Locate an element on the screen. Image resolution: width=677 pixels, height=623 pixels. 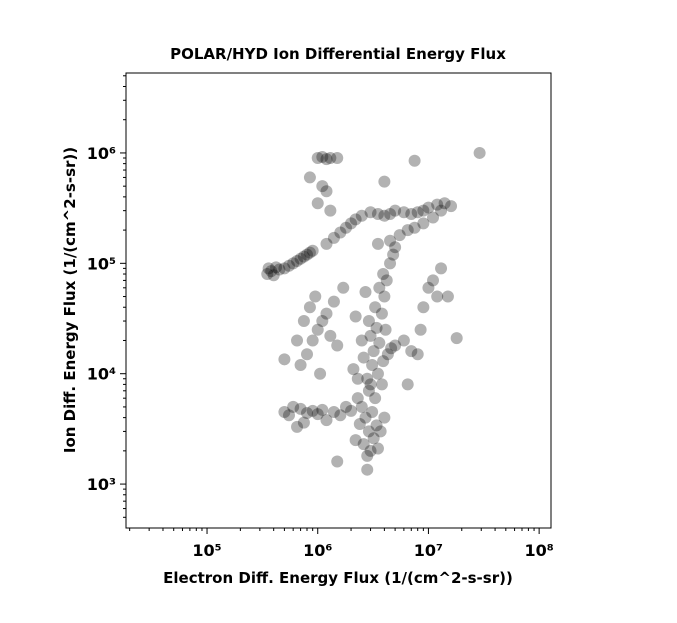
y-tick-label: 10⁶ is located at coordinates (101, 153).